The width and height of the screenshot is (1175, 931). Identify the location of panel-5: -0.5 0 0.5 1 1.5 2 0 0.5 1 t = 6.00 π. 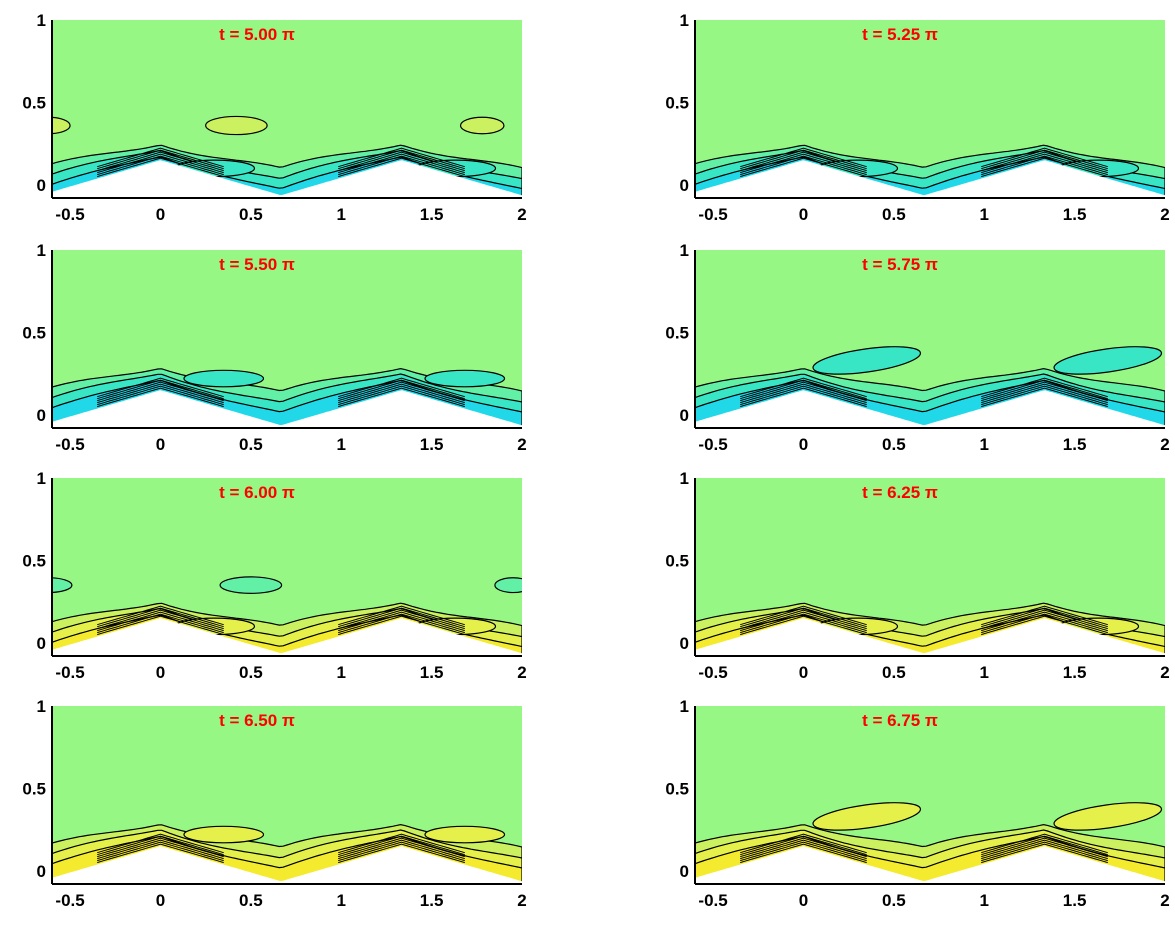
(364, 575).